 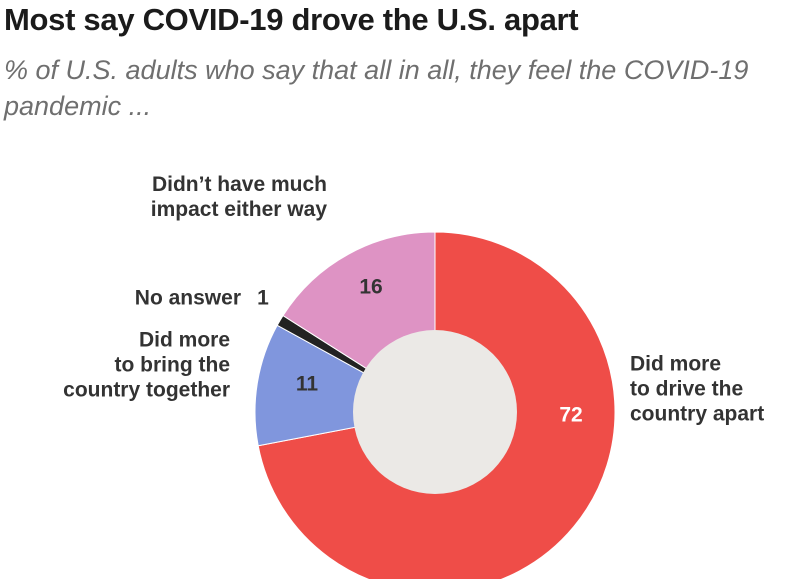 What do you see at coordinates (239, 197) in the screenshot?
I see `slice-category-label: Didn’t have much impact either way` at bounding box center [239, 197].